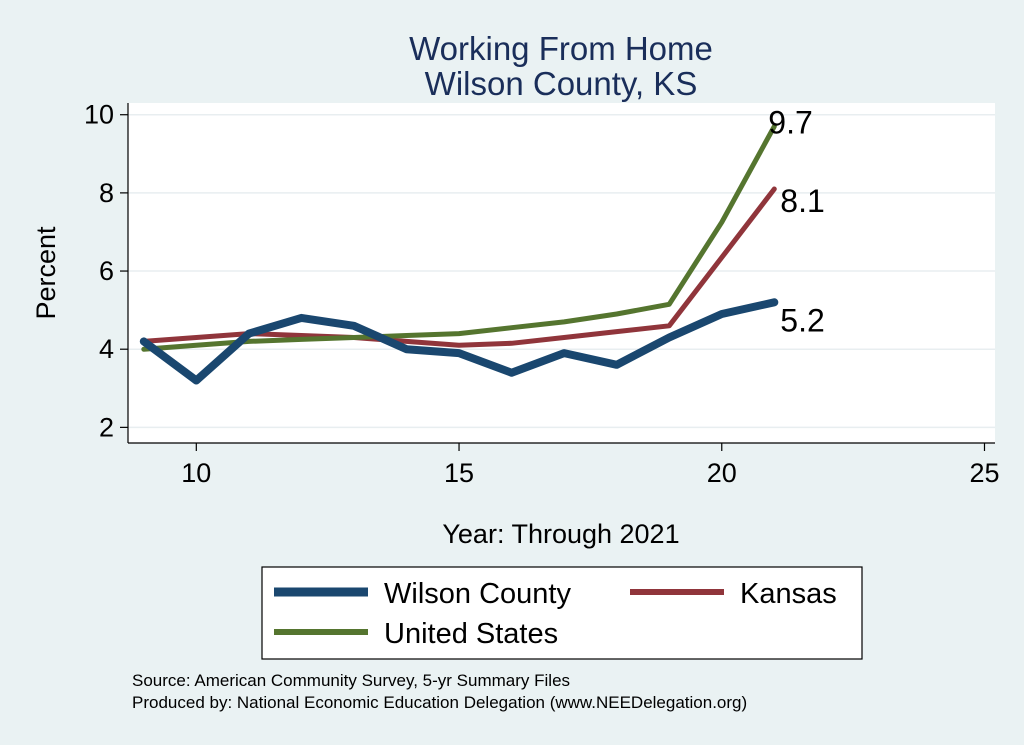 The image size is (1024, 745). What do you see at coordinates (196, 473) in the screenshot?
I see `x-tick-label-10: 10` at bounding box center [196, 473].